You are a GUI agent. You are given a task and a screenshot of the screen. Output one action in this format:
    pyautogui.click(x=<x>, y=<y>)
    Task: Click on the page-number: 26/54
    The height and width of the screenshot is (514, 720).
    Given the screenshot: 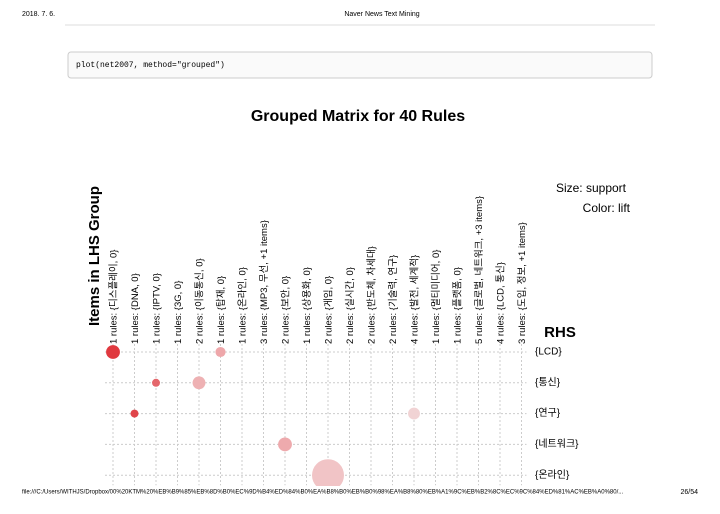 What is the action you would take?
    pyautogui.click(x=689, y=492)
    